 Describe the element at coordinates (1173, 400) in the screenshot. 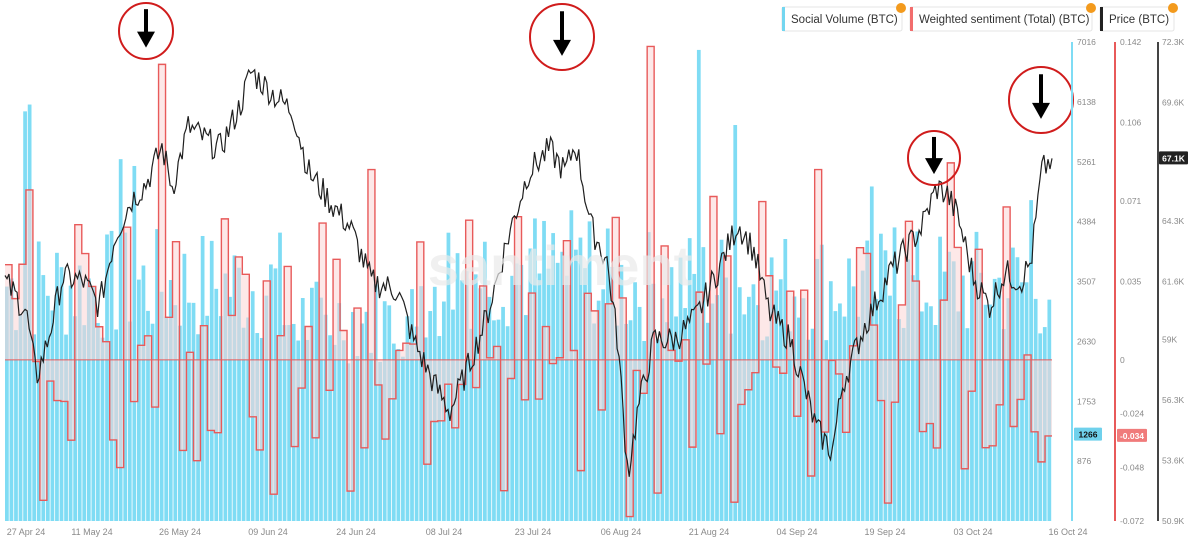

I see `price-tick-label: 56.3K` at that location.